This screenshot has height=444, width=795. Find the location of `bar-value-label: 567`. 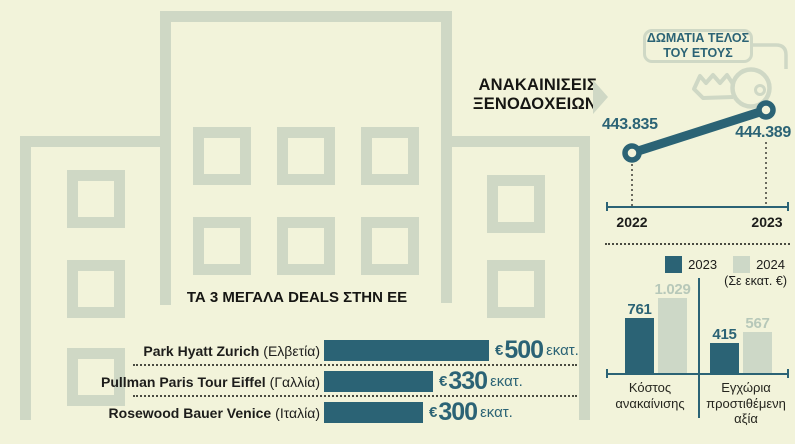

bar-value-label: 567 is located at coordinates (757, 323).